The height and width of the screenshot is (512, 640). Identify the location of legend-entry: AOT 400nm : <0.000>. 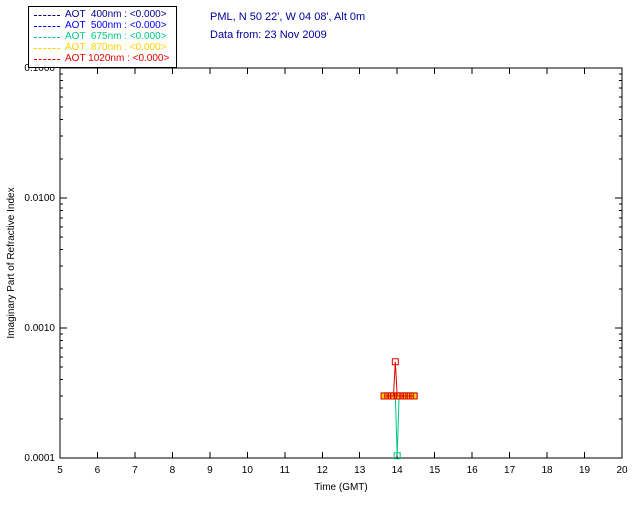
(101, 15).